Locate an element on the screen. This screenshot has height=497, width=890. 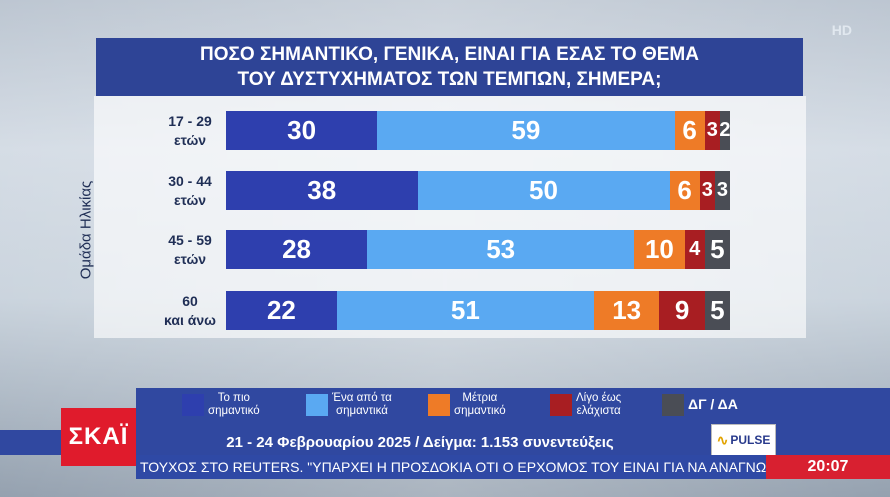
bar-segment: 22 is located at coordinates (281, 310).